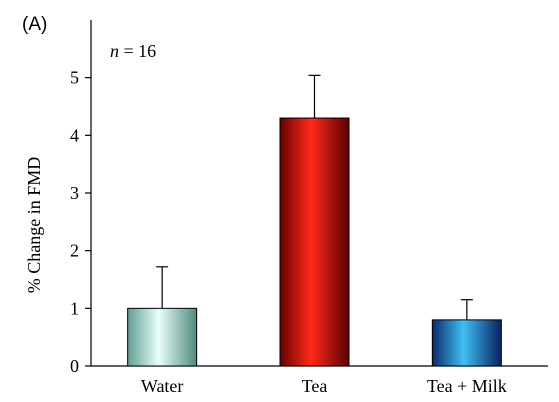 The width and height of the screenshot is (559, 402). I want to click on sample-size-annotation: n = 16, so click(133, 51).